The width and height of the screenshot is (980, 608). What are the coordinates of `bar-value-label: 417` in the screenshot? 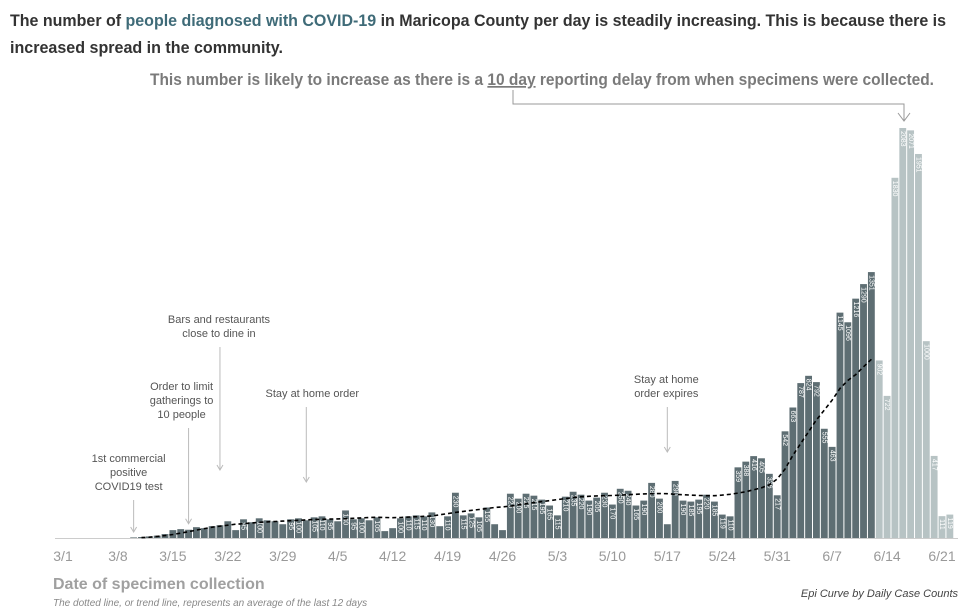 It's located at (933, 465).